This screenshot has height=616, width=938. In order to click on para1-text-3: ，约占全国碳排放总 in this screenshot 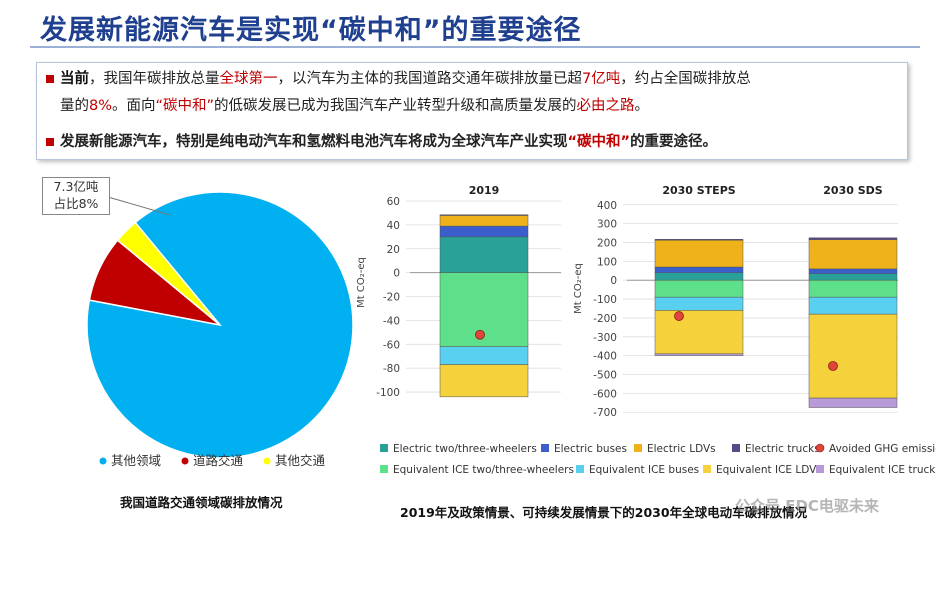, I will do `click(685, 79)`.